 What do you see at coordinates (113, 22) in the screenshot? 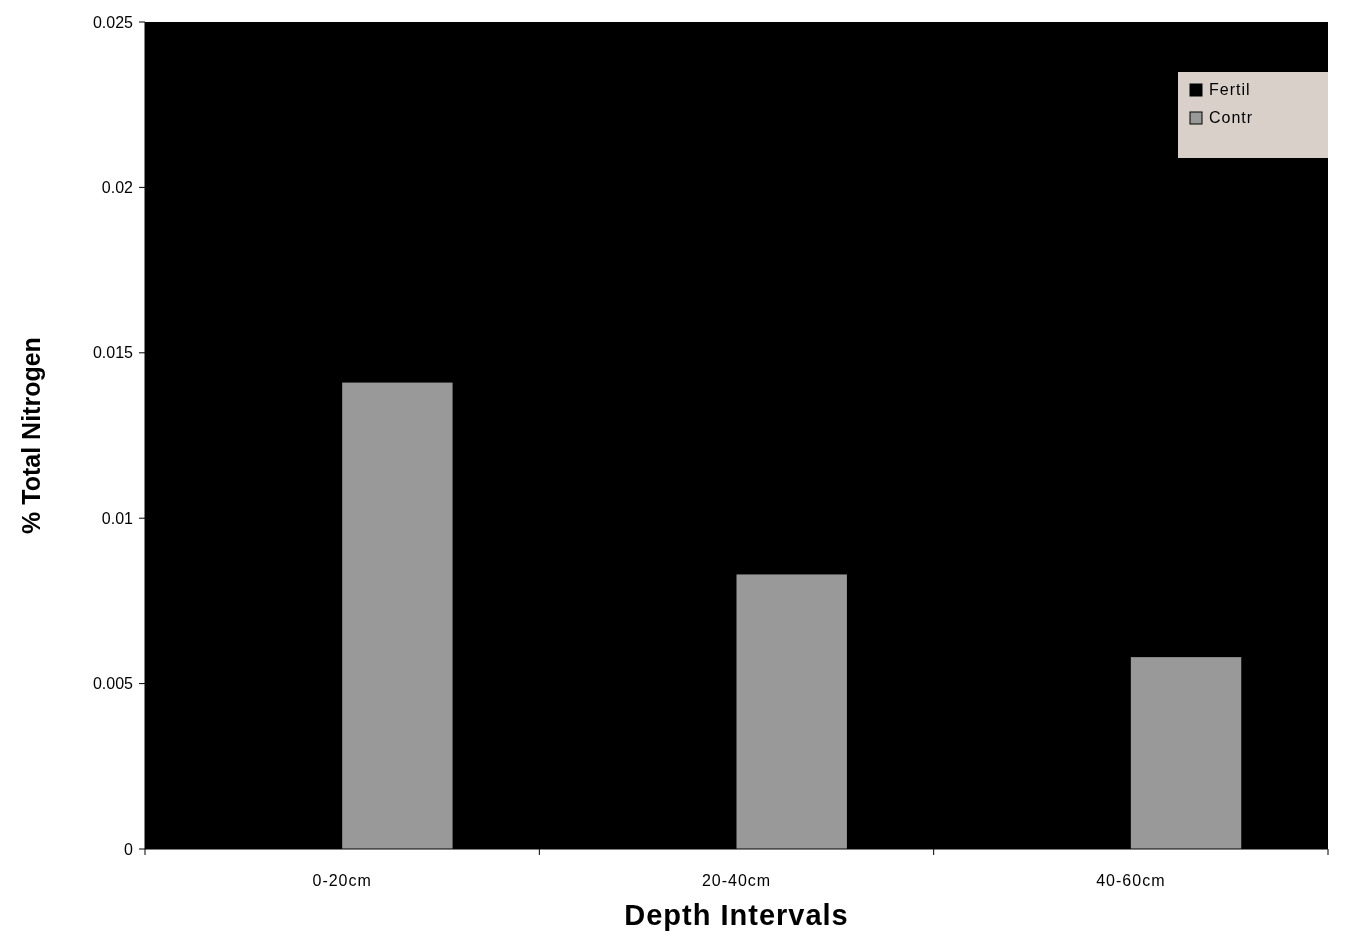
I see `y-tick-label: 0.025` at bounding box center [113, 22].